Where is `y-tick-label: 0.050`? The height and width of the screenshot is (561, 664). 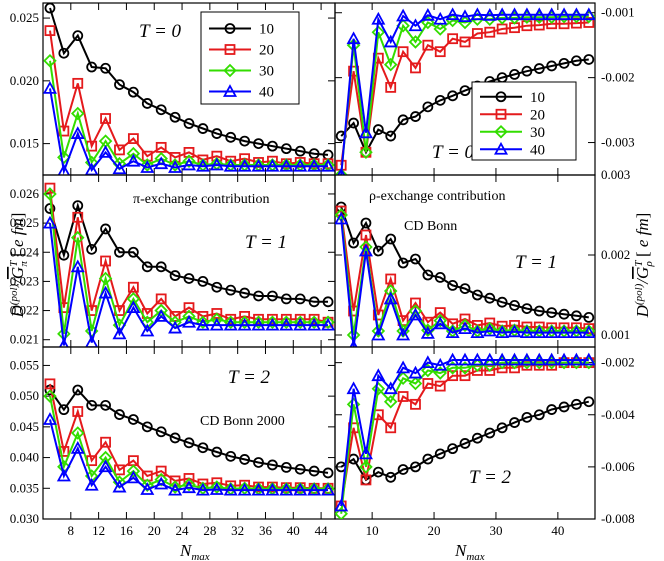
y-tick-label: 0.050 is located at coordinates (24, 395).